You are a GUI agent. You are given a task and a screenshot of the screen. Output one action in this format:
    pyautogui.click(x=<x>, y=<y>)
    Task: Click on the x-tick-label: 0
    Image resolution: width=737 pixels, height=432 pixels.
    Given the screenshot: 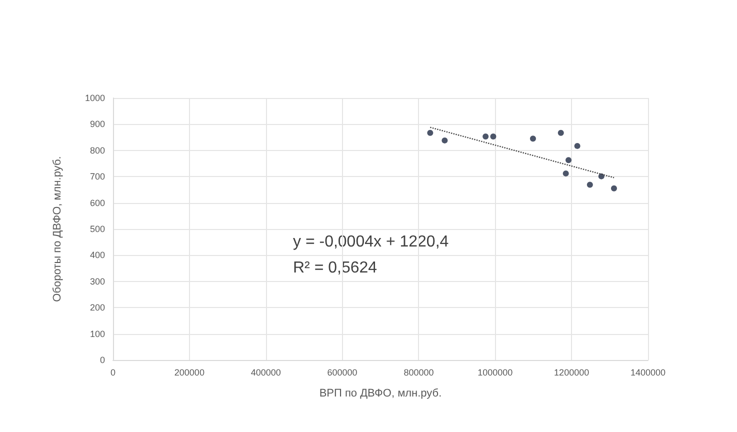 What is the action you would take?
    pyautogui.click(x=113, y=373)
    